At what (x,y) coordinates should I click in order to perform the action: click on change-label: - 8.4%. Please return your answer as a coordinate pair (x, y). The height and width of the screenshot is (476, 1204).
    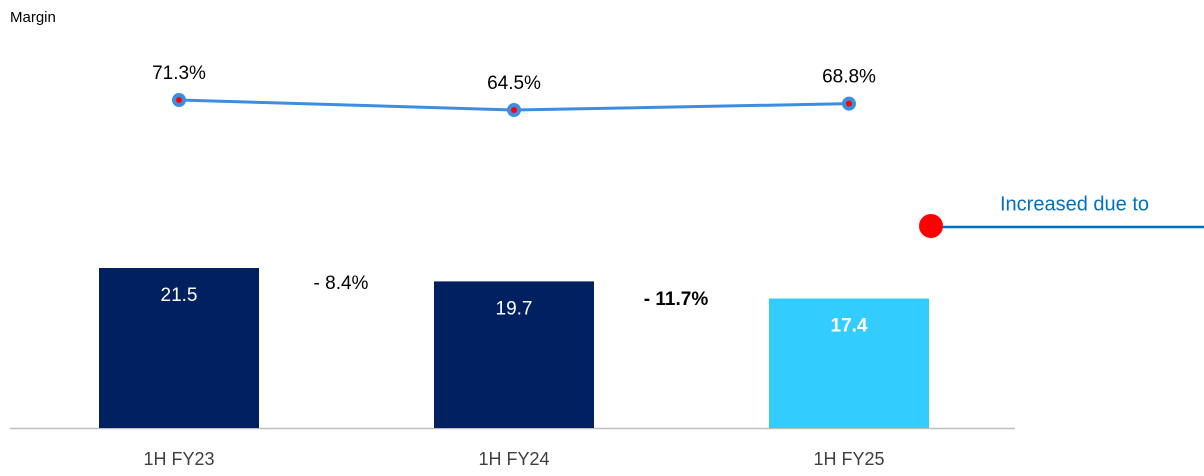
    Looking at the image, I should click on (341, 283).